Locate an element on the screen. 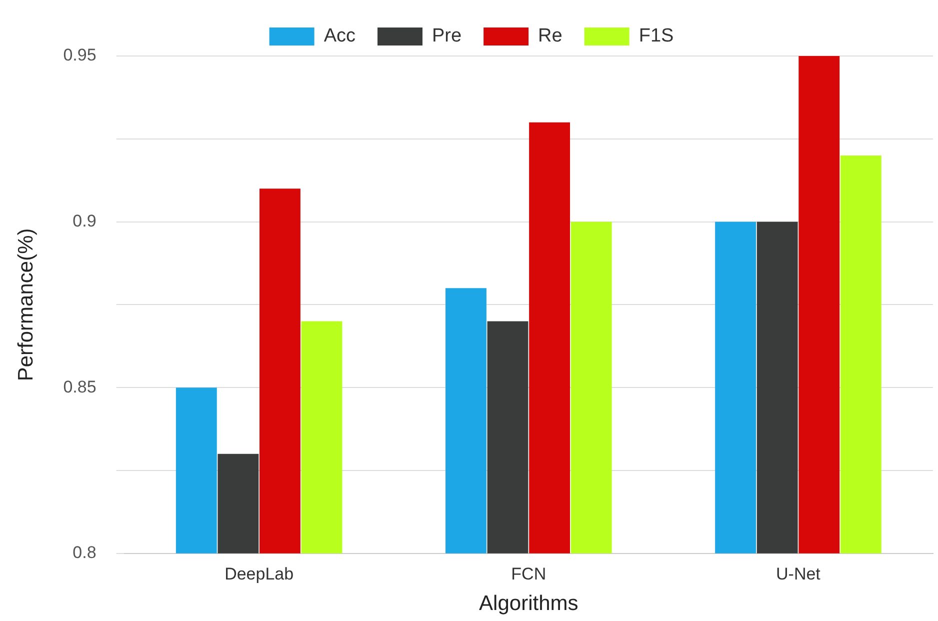  y-tick-label: 0.85 is located at coordinates (79, 386).